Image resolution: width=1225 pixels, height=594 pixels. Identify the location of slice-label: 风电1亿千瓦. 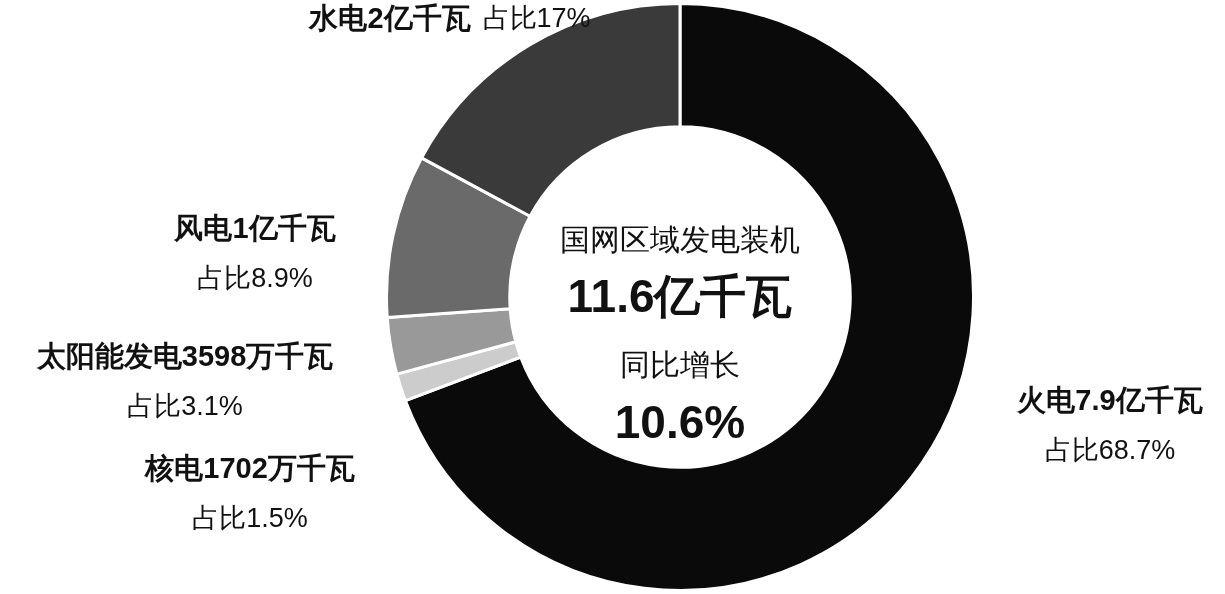
(254, 228).